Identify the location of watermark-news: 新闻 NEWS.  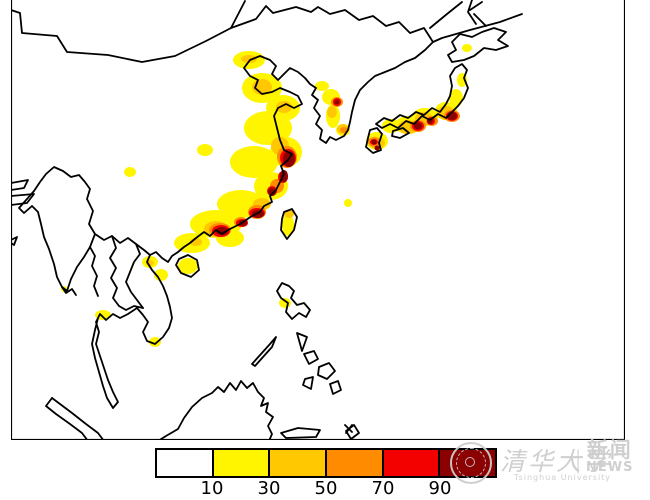
(610, 456).